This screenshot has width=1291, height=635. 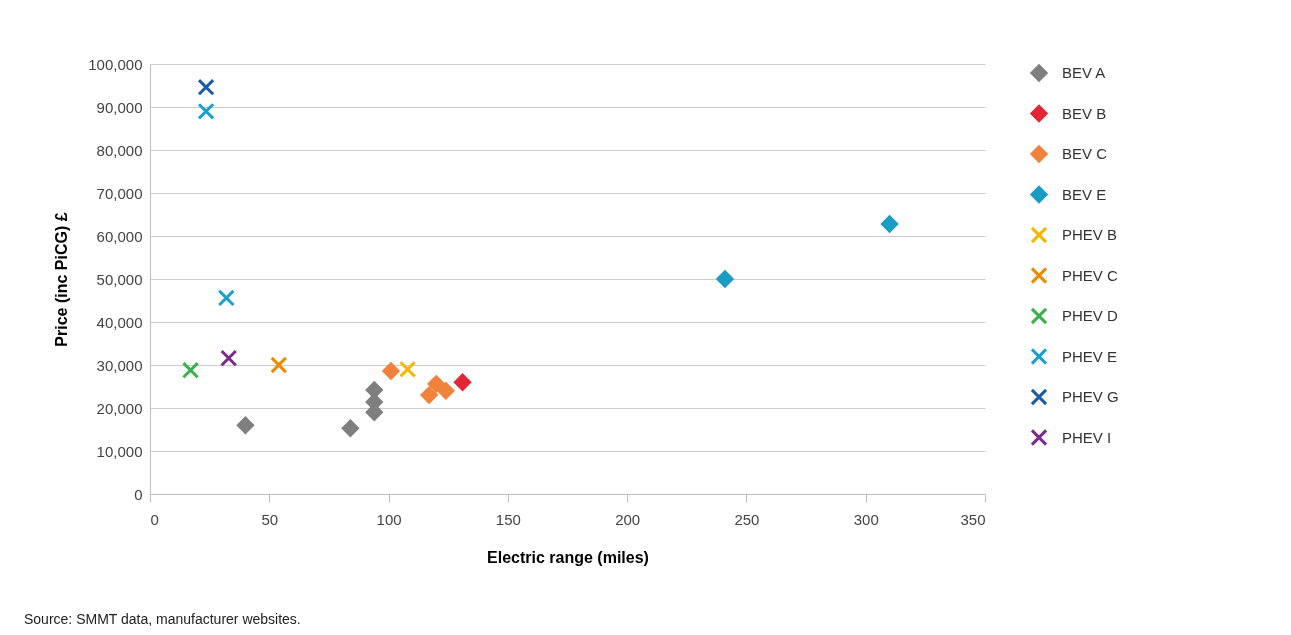 What do you see at coordinates (508, 519) in the screenshot?
I see `x-tick-label: 150` at bounding box center [508, 519].